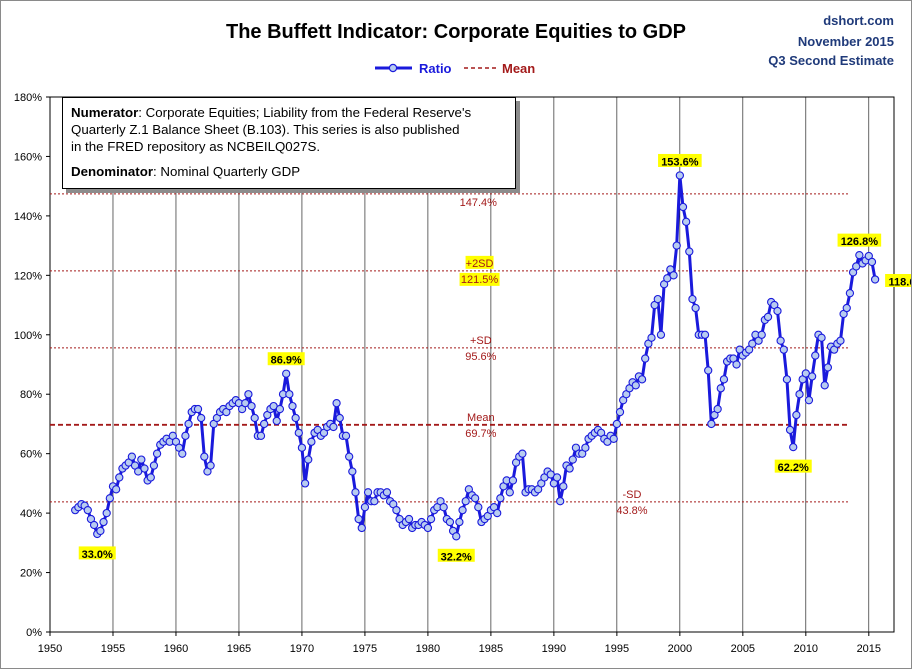 This screenshot has height=669, width=912. What do you see at coordinates (846, 41) in the screenshot?
I see `source-line-date: November 2015` at bounding box center [846, 41].